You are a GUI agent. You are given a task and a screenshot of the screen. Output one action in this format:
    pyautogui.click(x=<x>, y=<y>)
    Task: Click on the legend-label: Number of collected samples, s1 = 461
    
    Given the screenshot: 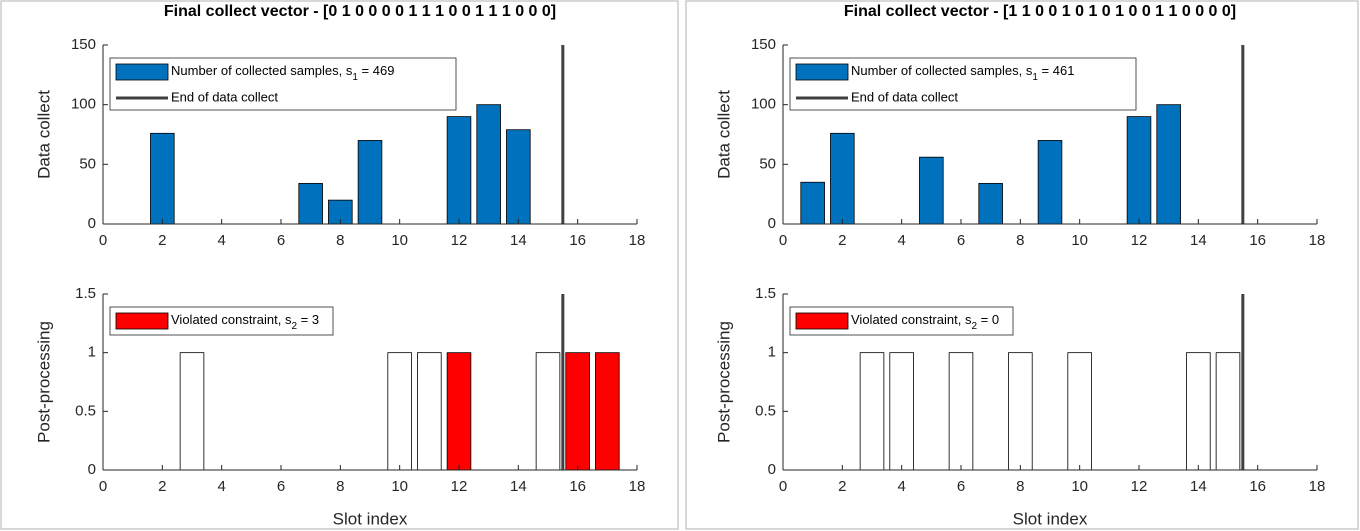 What is the action you would take?
    pyautogui.click(x=962, y=72)
    